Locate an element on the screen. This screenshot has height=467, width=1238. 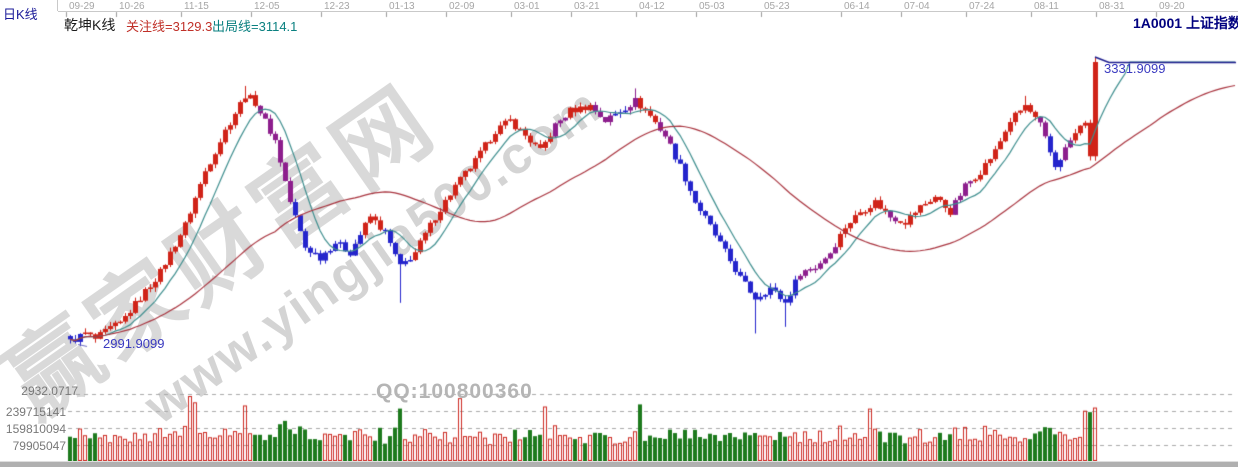
date-tick-label: 05-03 is located at coordinates (712, 6).